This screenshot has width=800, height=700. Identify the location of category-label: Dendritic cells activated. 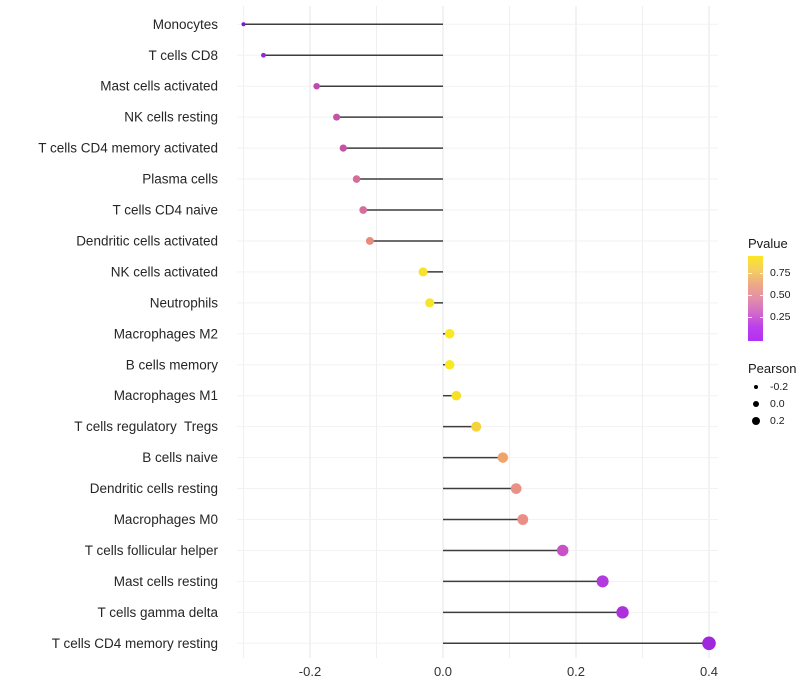
(147, 240).